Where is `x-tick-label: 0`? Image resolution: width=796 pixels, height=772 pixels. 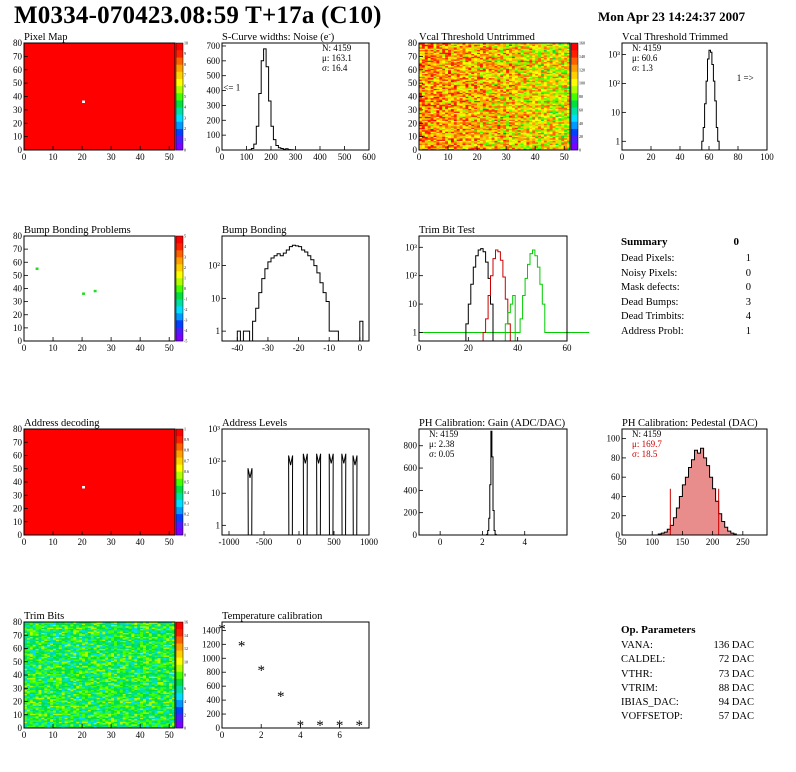
x-tick-label: 0 is located at coordinates (299, 542).